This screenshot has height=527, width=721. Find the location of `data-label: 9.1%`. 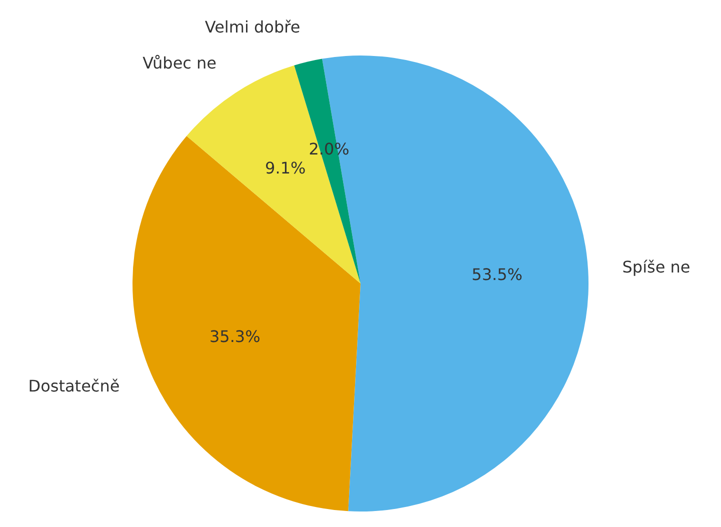

data-label: 9.1% is located at coordinates (285, 168).